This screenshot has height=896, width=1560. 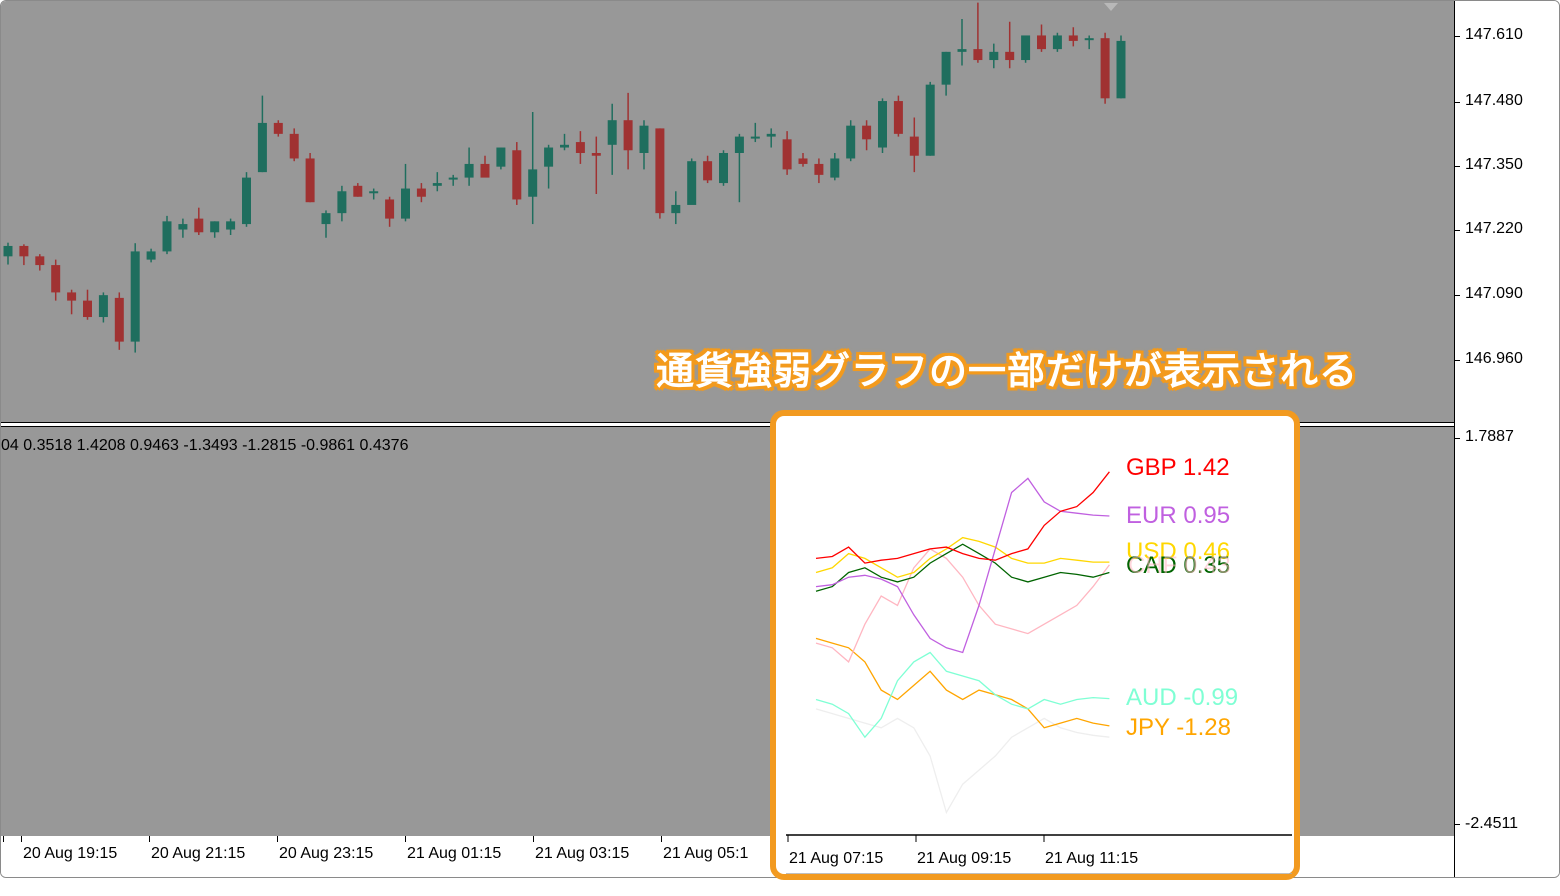 I want to click on indicator-max-label: 1.7887, so click(x=1489, y=436).